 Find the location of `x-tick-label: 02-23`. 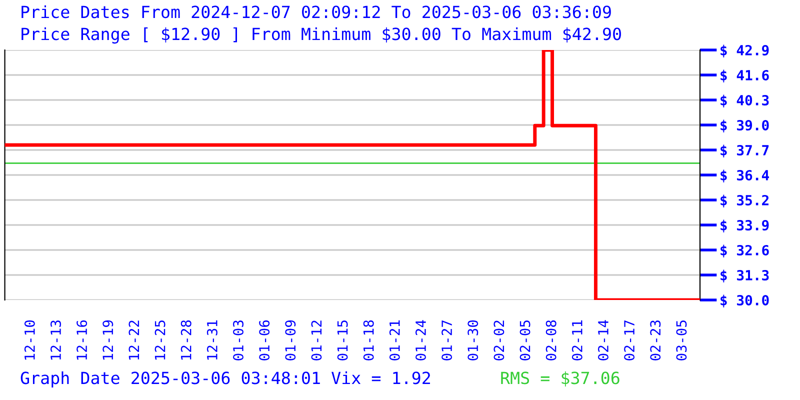

x-tick-label: 02-23 is located at coordinates (655, 340).